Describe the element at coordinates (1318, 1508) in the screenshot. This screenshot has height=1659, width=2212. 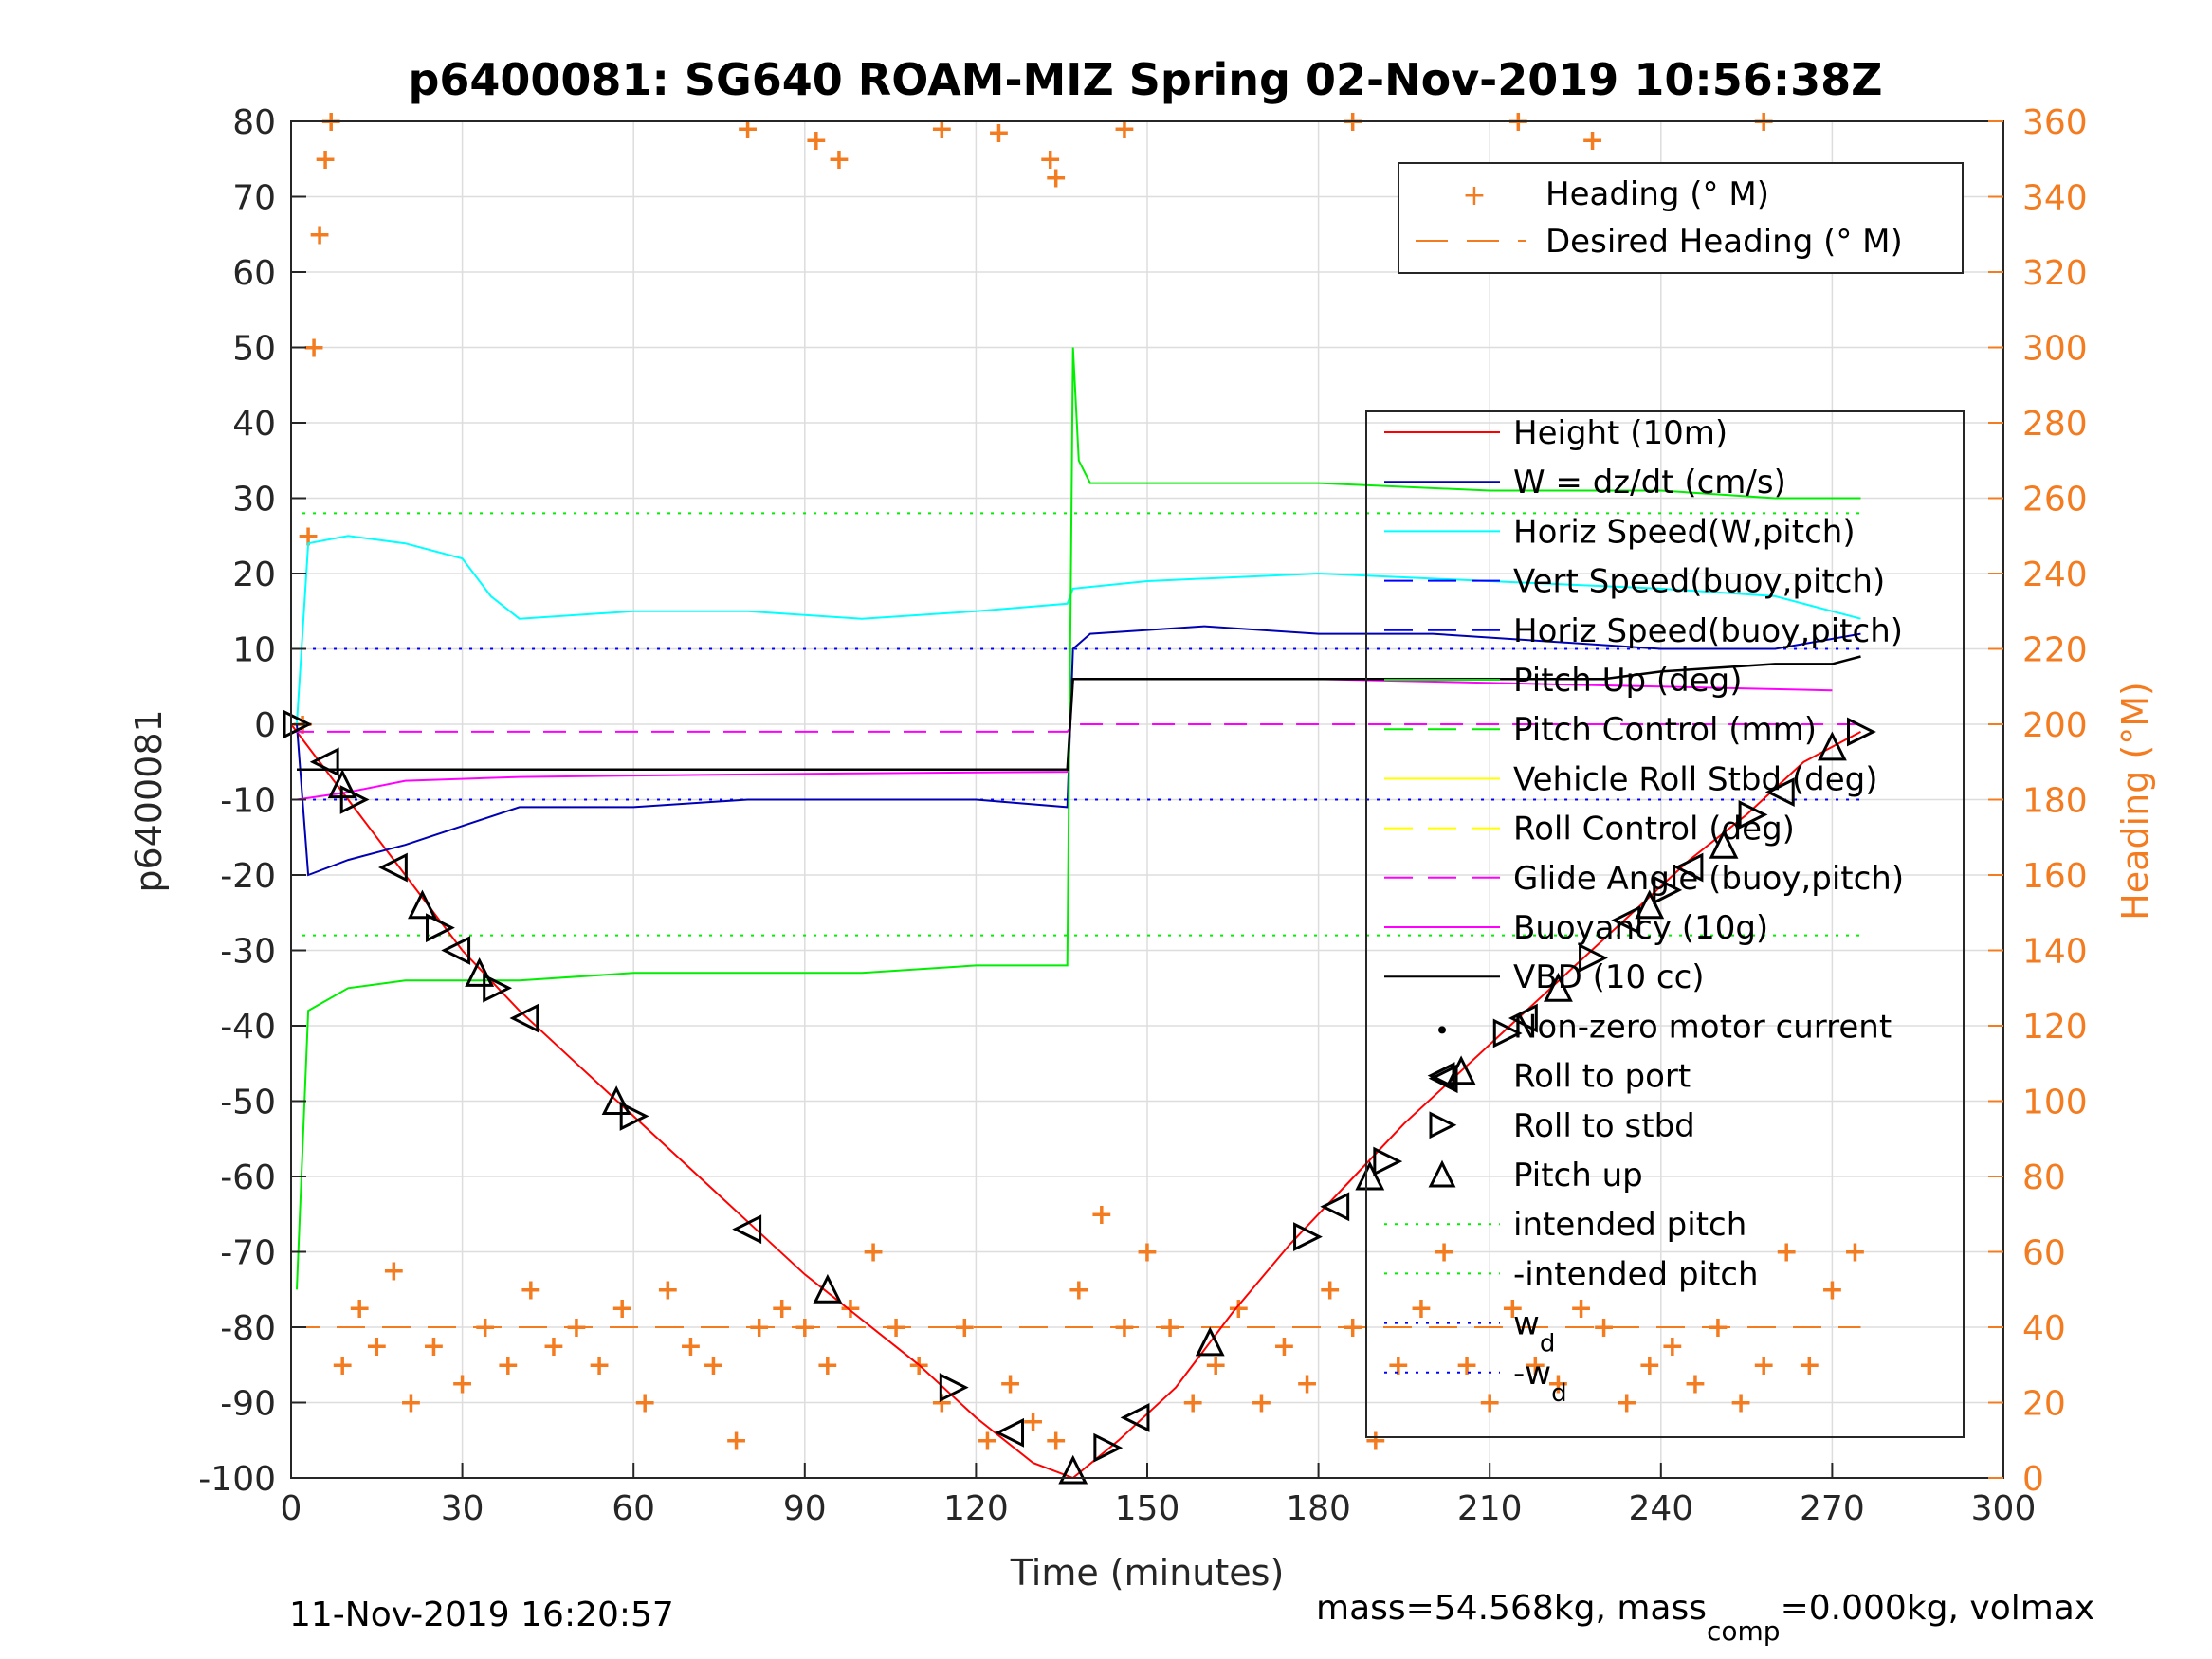
I see `x-tick-label: 180` at that location.